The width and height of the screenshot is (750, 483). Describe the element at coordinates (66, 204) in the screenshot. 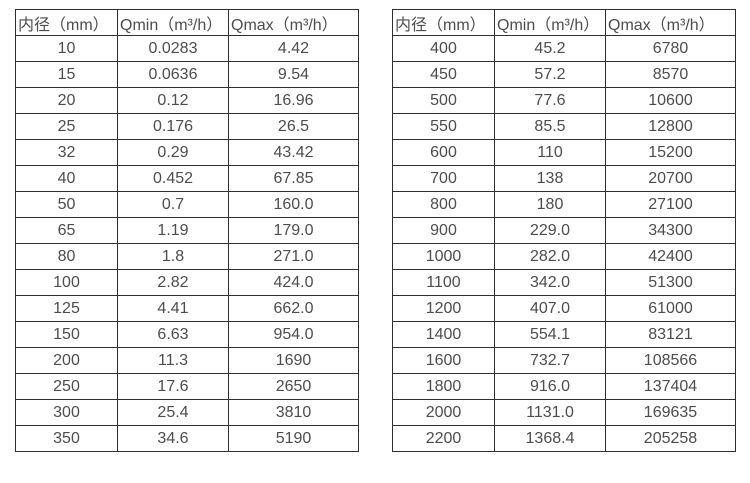

I see `table-cell: 50` at that location.